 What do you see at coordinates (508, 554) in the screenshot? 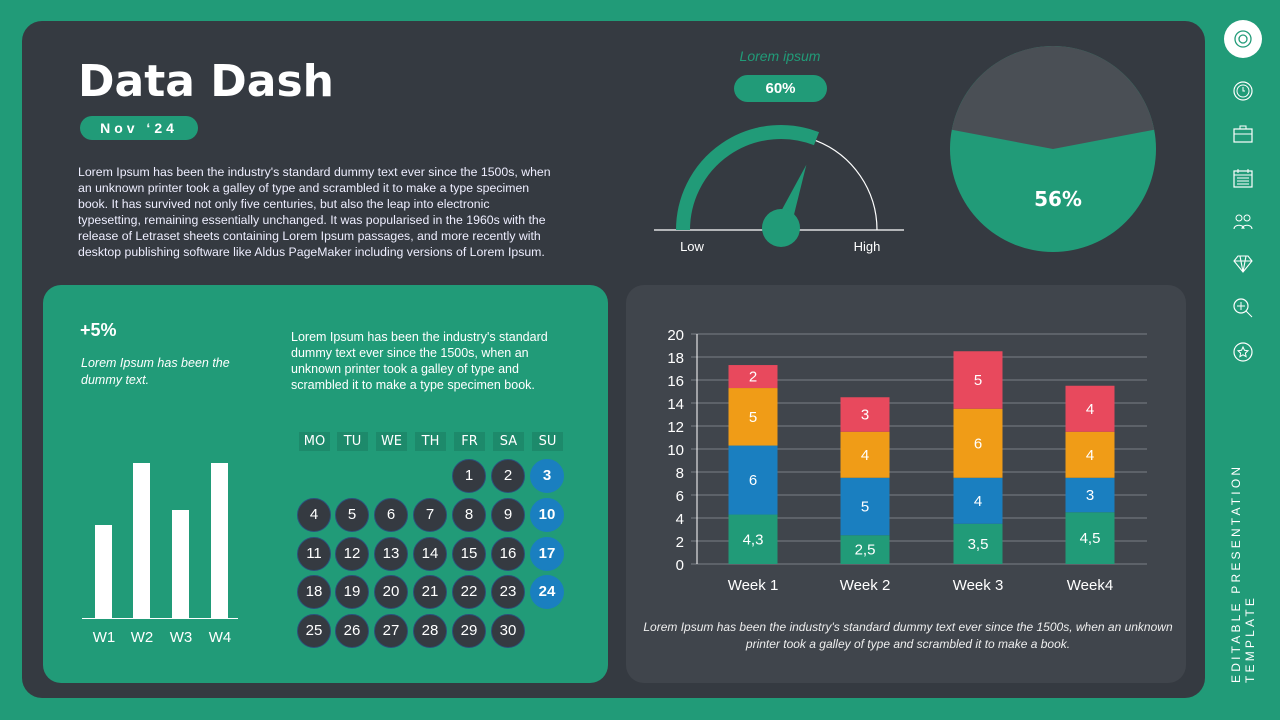
I see `calendar-day: 16` at bounding box center [508, 554].